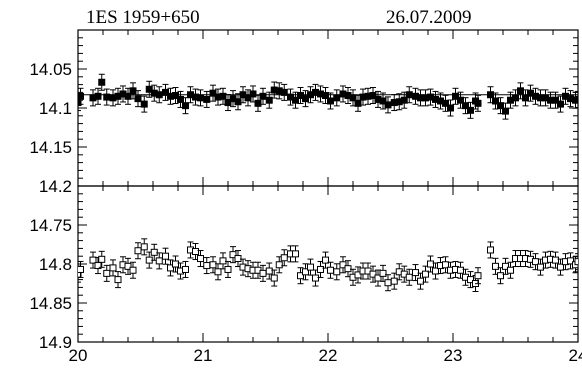  What do you see at coordinates (50, 303) in the screenshot?
I see `bottom-y-tick-label: 14.85` at bounding box center [50, 303].